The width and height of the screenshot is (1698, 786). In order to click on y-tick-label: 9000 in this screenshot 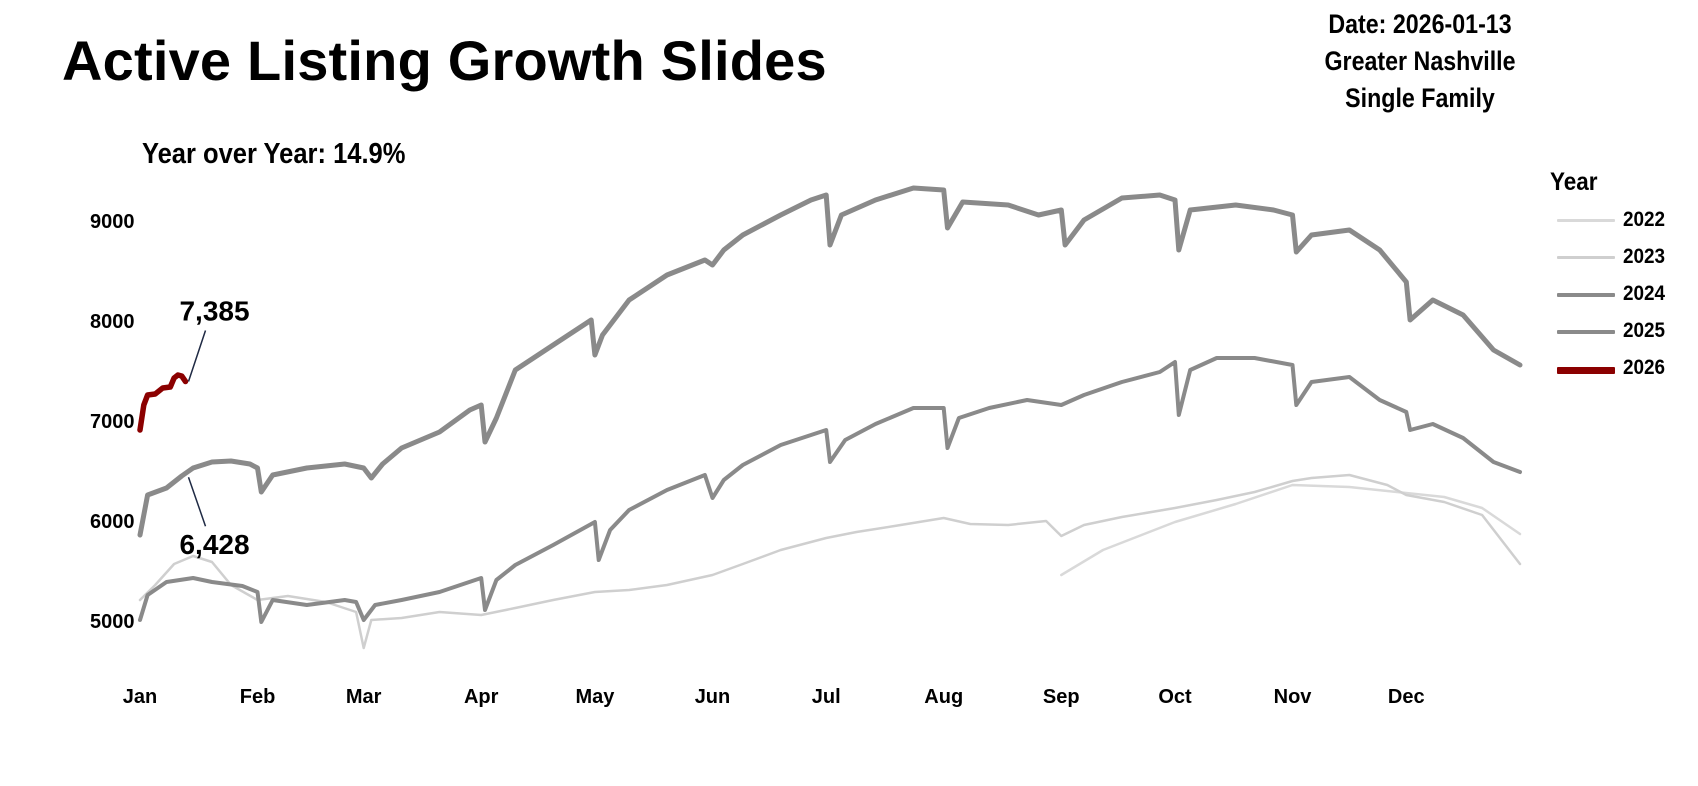, I will do `click(112, 222)`.